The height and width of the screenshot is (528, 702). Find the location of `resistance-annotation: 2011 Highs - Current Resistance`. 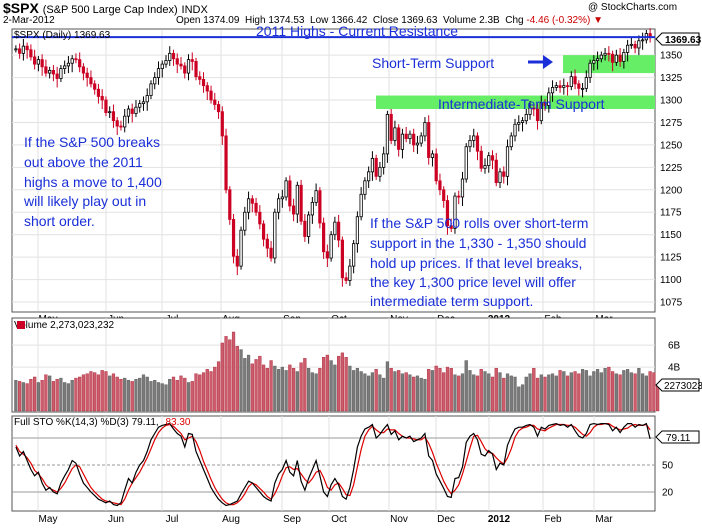

resistance-annotation: 2011 Highs - Current Resistance is located at coordinates (357, 31).